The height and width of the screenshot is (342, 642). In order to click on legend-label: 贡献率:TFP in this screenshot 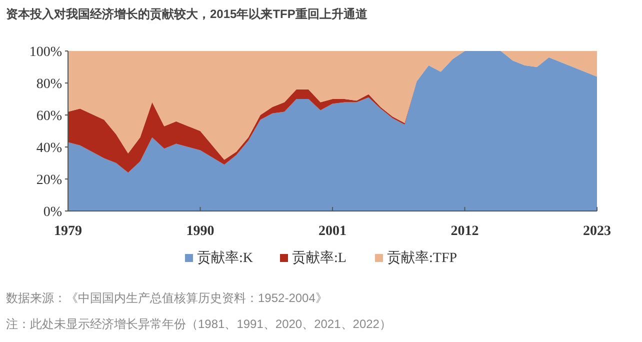, I will do `click(422, 258)`.